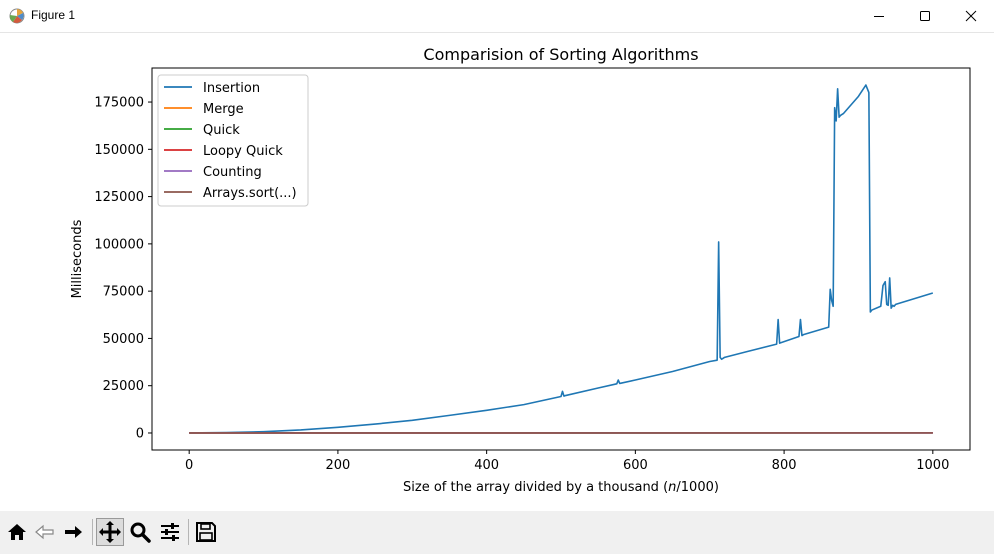 The width and height of the screenshot is (994, 554). Describe the element at coordinates (497, 532) in the screenshot. I see `navigation-toolbar` at that location.